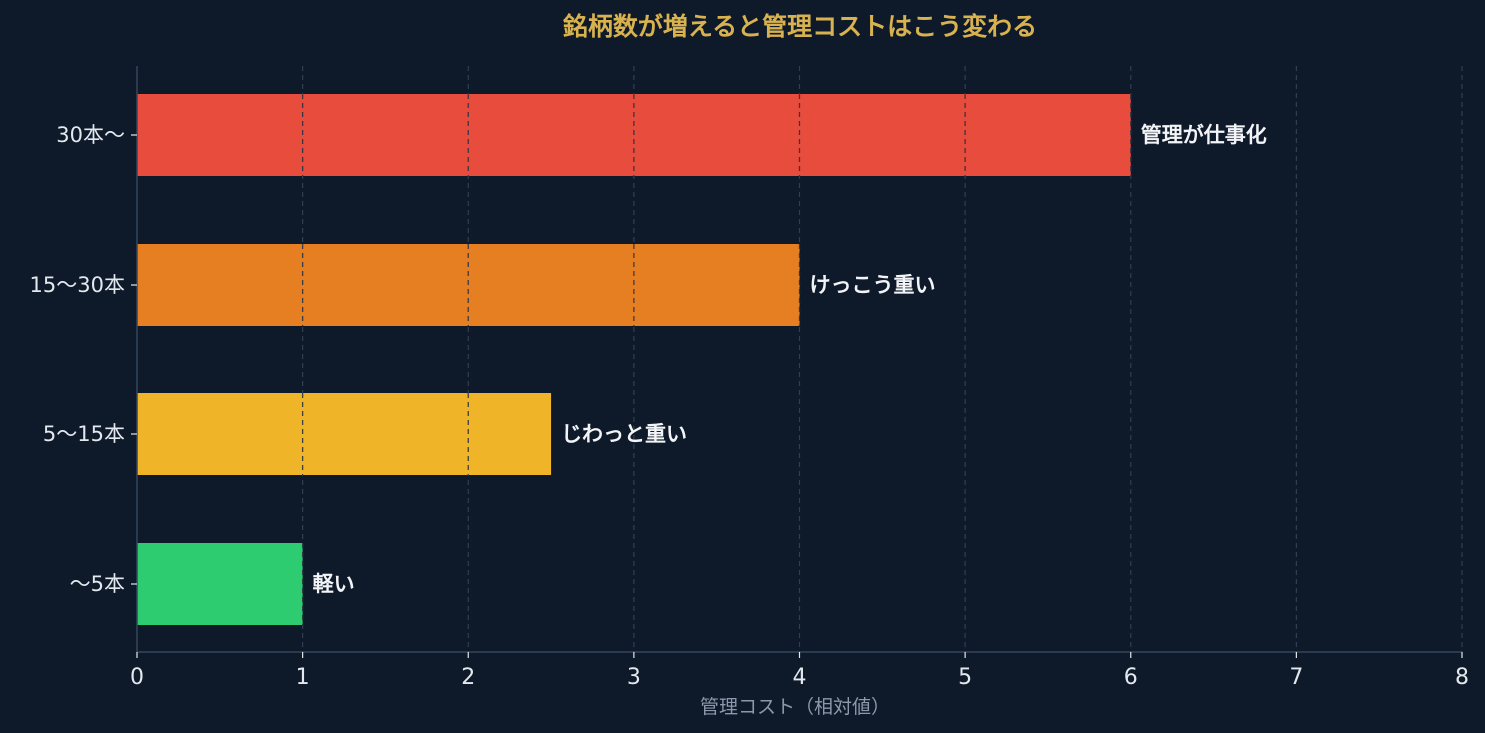 The width and height of the screenshot is (1485, 733). Describe the element at coordinates (1204, 135) in the screenshot. I see `bar-label-1: 管理が仕事化` at that location.